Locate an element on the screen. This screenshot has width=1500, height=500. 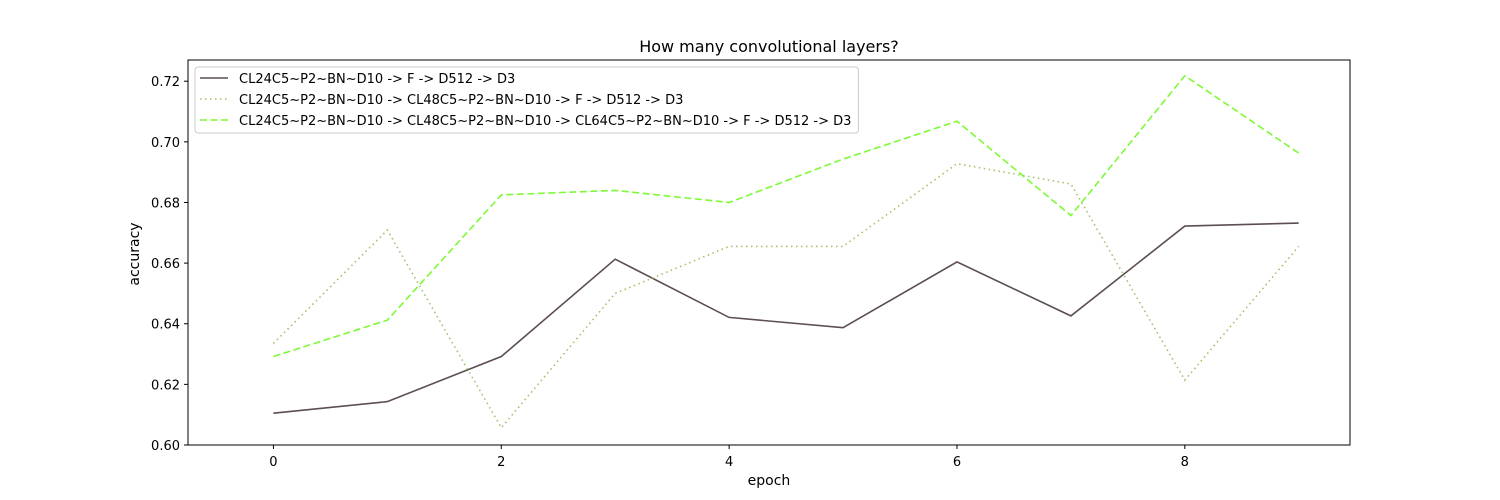
y-tick-label: 0.70 is located at coordinates (165, 143).